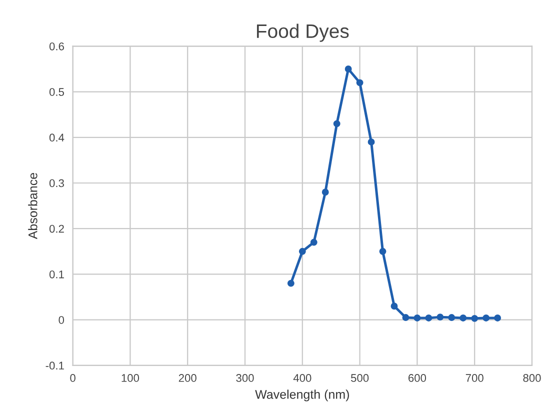  What do you see at coordinates (61, 320) in the screenshot?
I see `y-tick-label: 0` at bounding box center [61, 320].